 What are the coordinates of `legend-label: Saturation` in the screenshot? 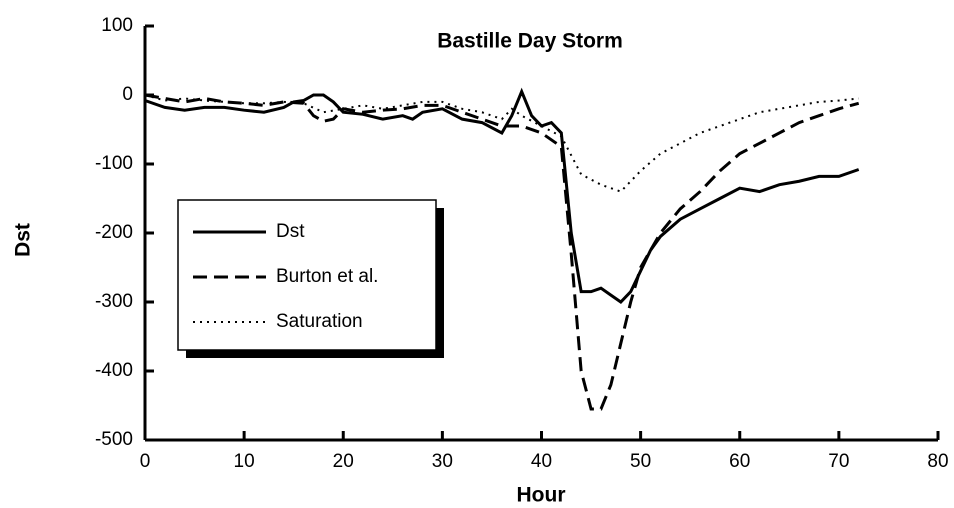 It's located at (319, 321).